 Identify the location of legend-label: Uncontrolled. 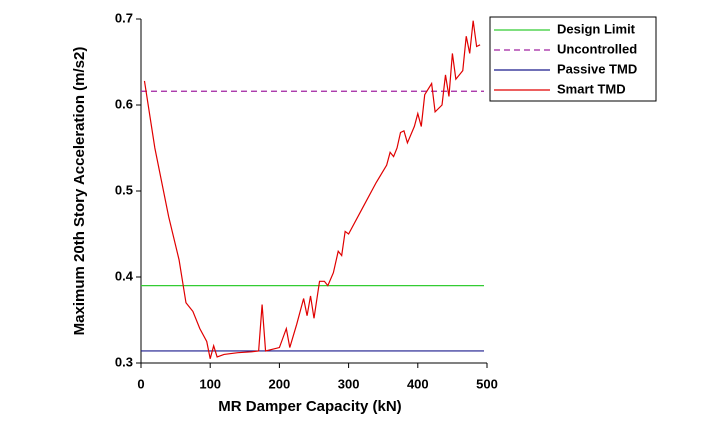
(597, 48).